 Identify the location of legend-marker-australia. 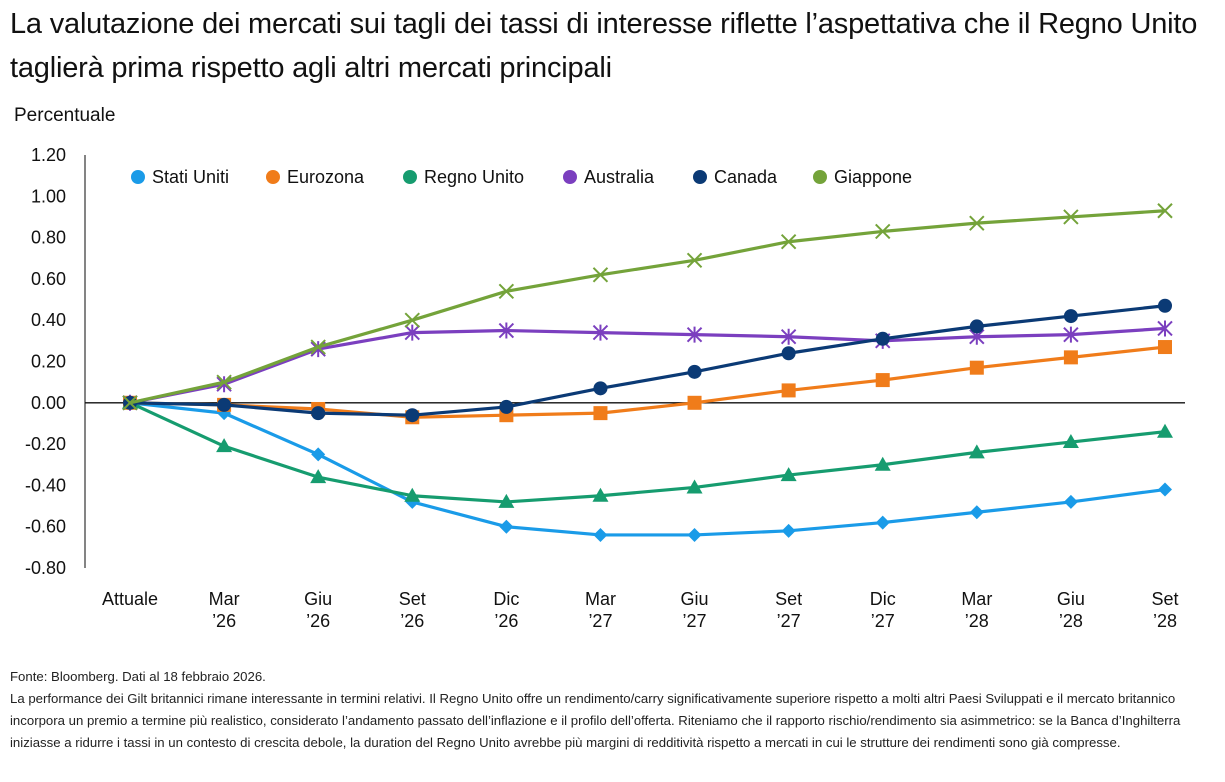
(570, 177).